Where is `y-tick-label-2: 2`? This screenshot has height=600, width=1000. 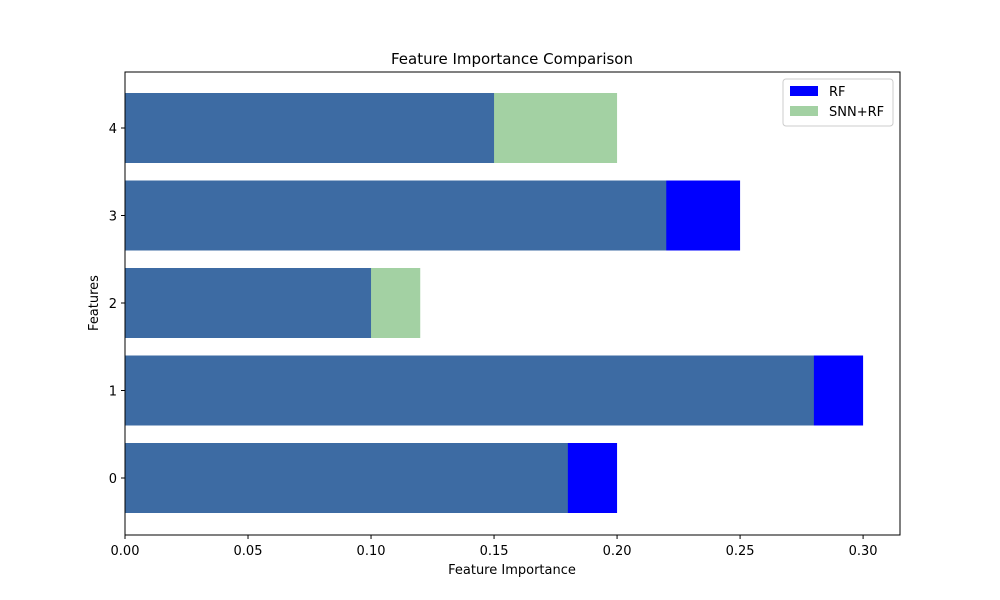 y-tick-label-2: 2 is located at coordinates (113, 304).